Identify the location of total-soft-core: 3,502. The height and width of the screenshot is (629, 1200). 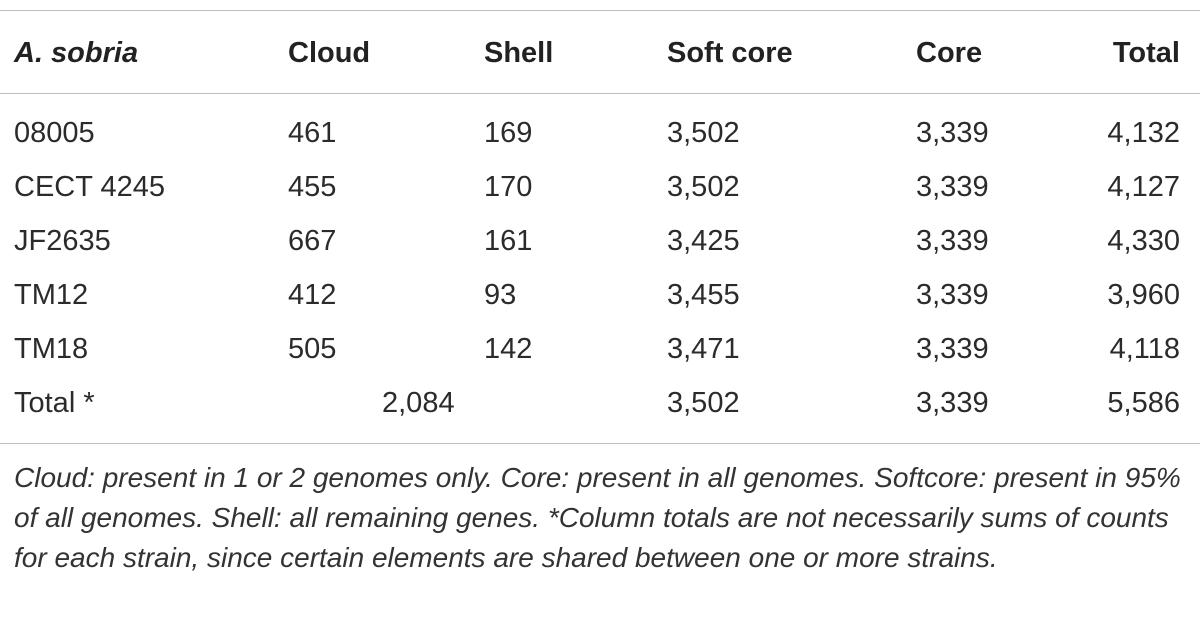
(703, 403).